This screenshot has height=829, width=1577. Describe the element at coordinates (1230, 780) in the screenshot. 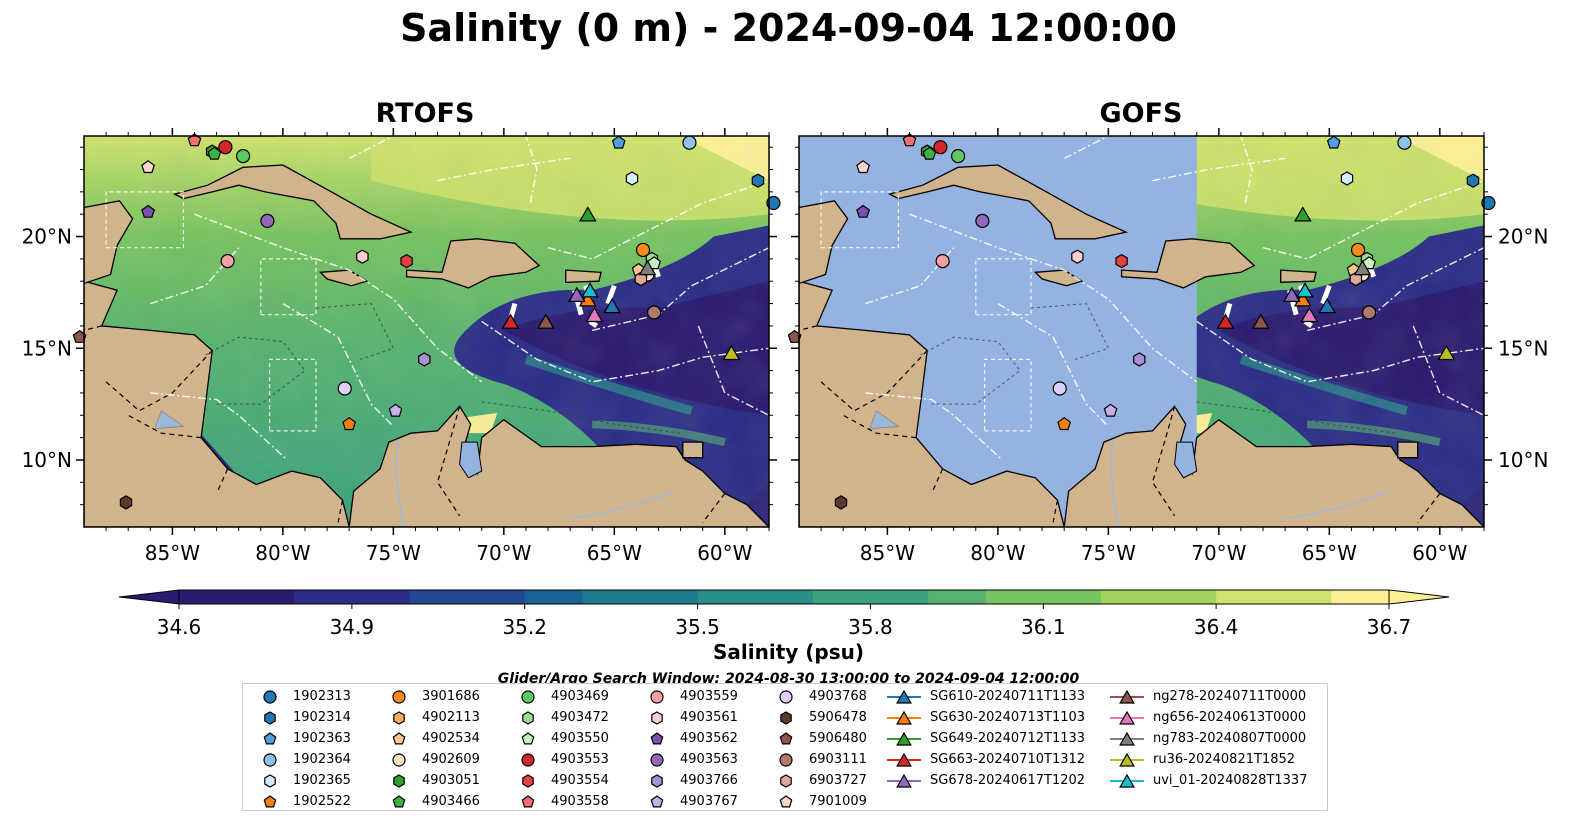

I see `legend-label: uvi_01-20240828T1337` at that location.